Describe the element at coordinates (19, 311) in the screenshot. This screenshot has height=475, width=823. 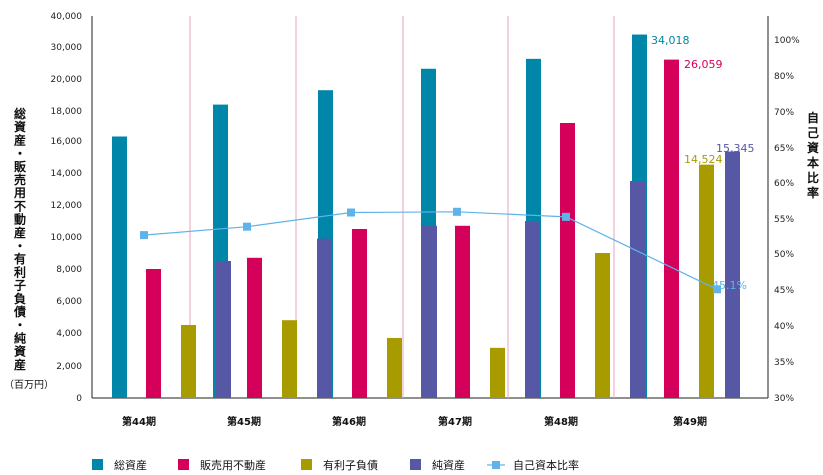
I see `left-axis-title-char: 債` at that location.